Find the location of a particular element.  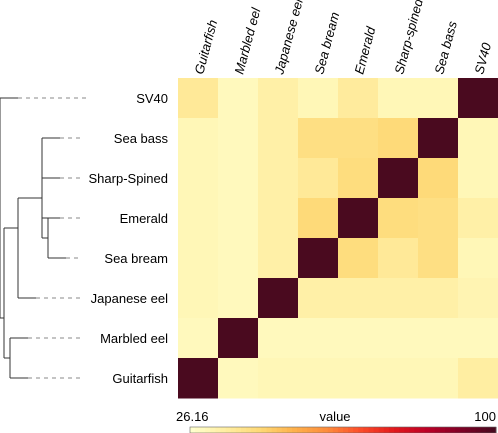

colorbar: 26.16 value 100 is located at coordinates (336, 421).